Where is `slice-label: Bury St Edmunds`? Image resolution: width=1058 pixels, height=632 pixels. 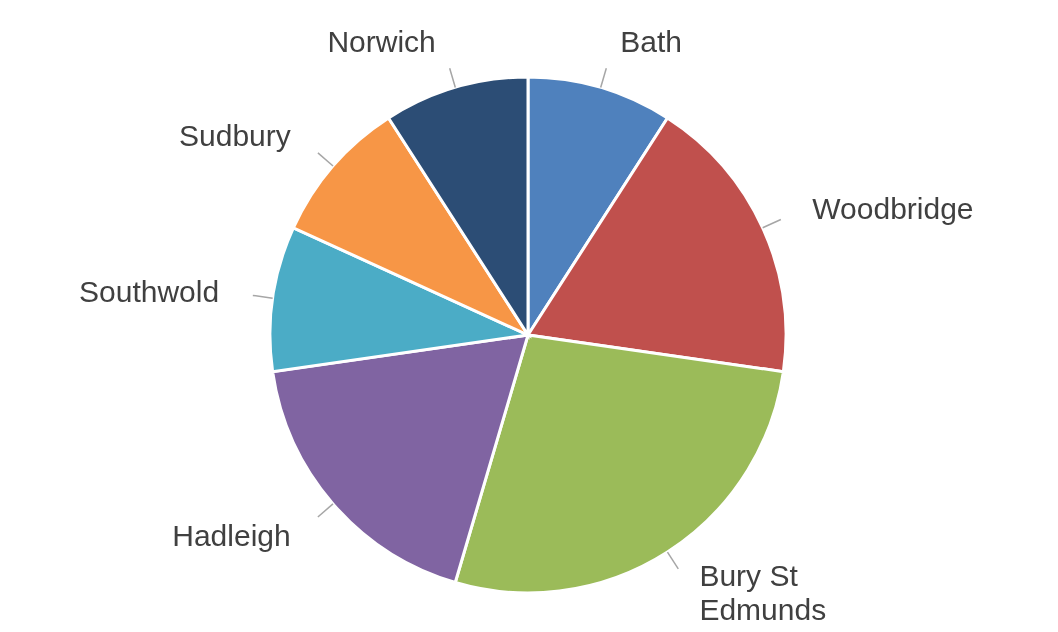 slice-label: Bury St Edmunds is located at coordinates (763, 592).